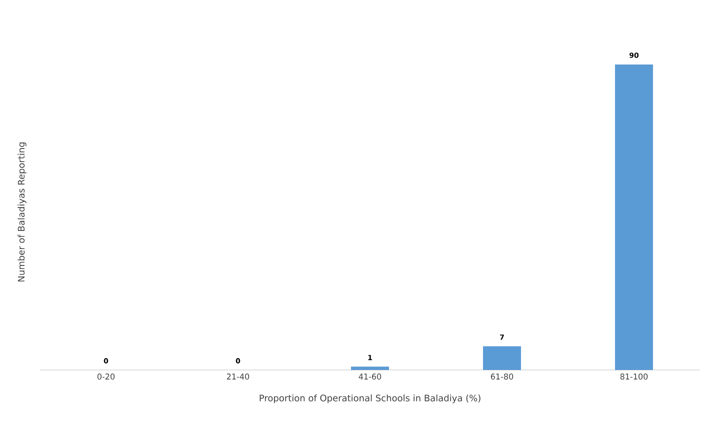  Describe the element at coordinates (502, 377) in the screenshot. I see `x-tick-label: 61-80` at that location.